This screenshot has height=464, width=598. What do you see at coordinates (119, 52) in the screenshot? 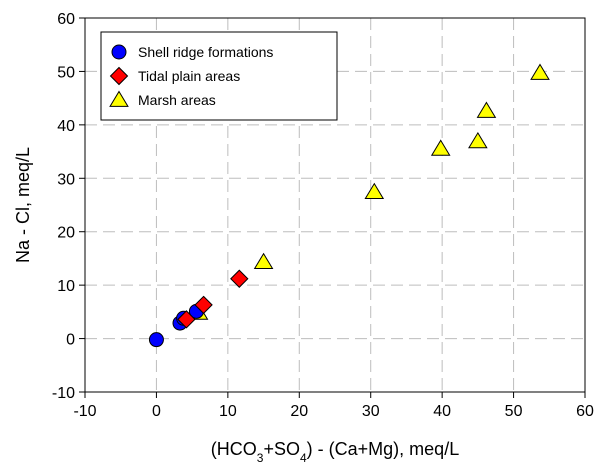
I see `legend-marker-circle` at bounding box center [119, 52].